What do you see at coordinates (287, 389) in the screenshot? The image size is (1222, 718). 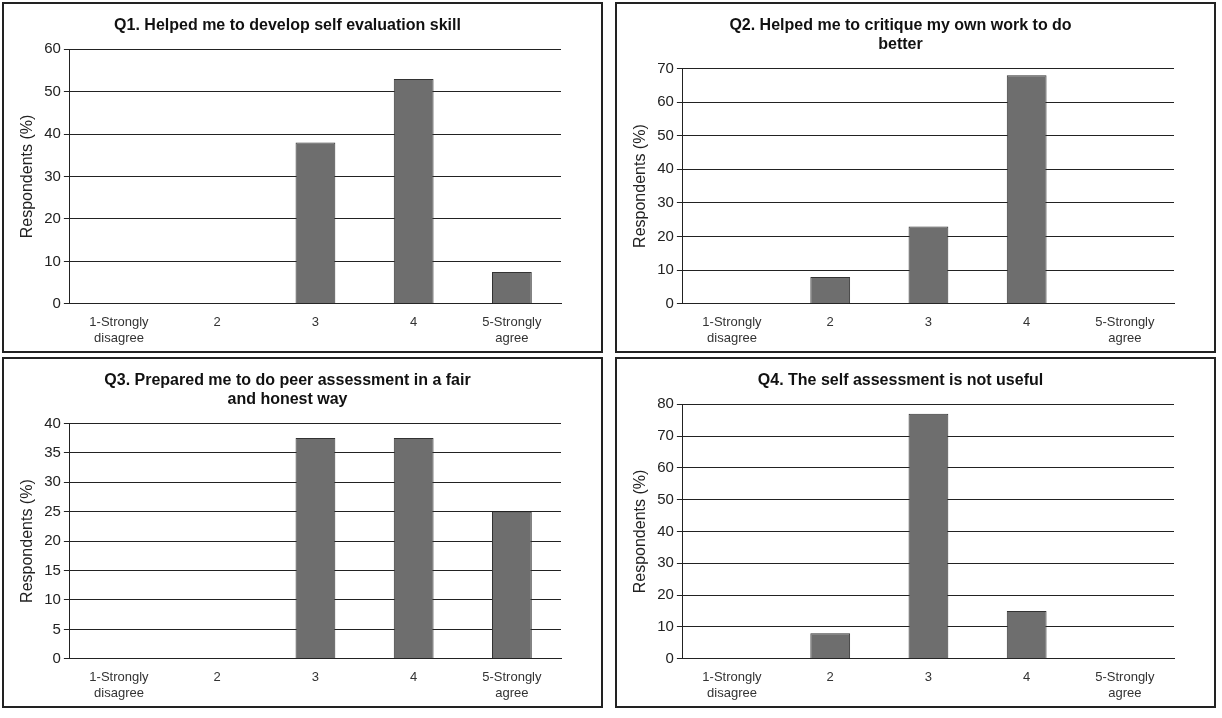 I see `chart-title: Q3. Prepared me to do peer assessment in a fair and honest way` at bounding box center [287, 389].